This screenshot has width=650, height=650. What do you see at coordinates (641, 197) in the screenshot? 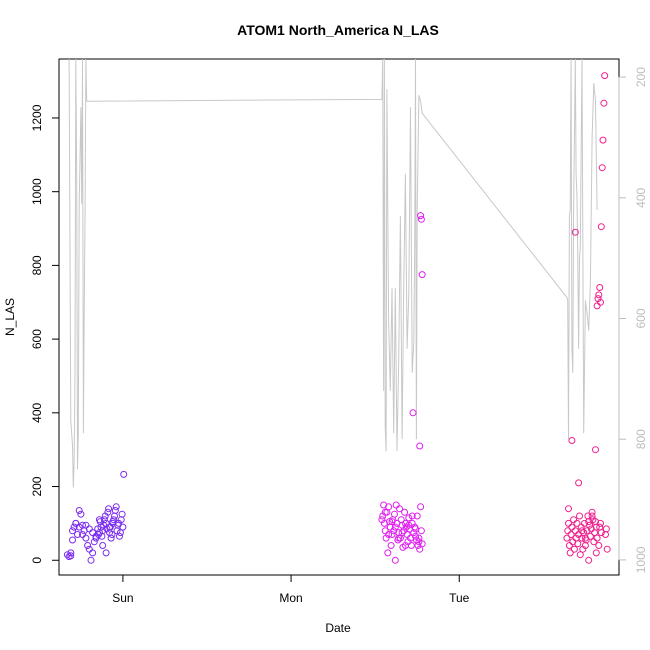
I see `y2-tick-label: 400` at bounding box center [641, 197].